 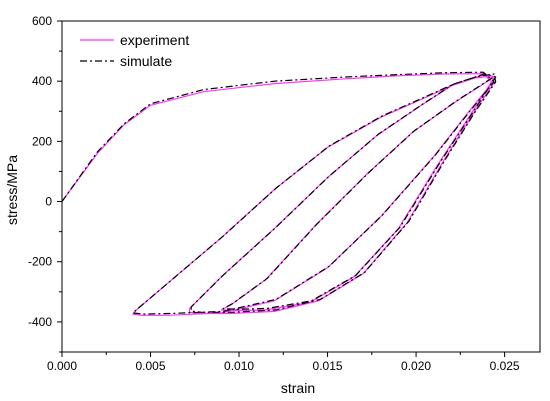 I want to click on y-tick-label: -200, so click(x=40, y=262).